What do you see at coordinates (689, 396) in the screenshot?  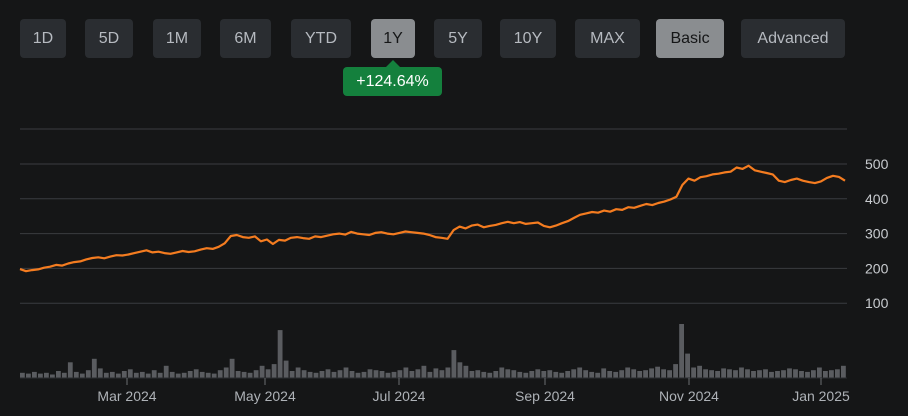 I see `x-tick-label: Nov 2024` at bounding box center [689, 396].